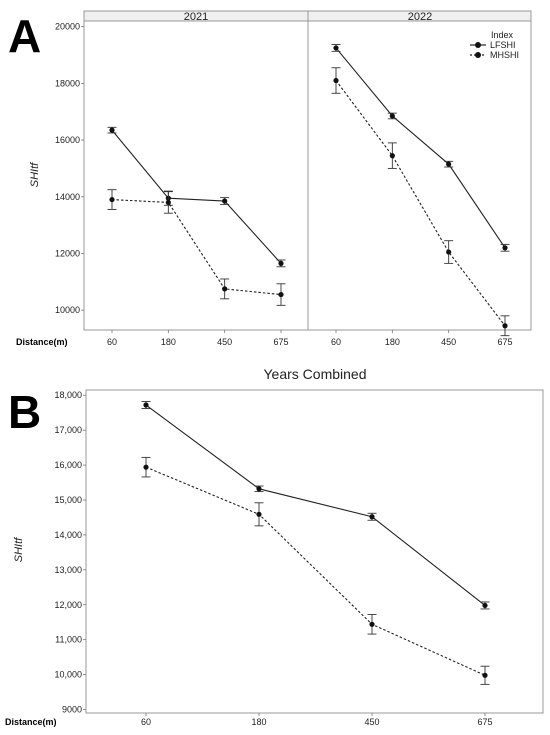  Describe the element at coordinates (68, 570) in the screenshot. I see `panel-b-ytick-label-13,000: 13,000` at that location.